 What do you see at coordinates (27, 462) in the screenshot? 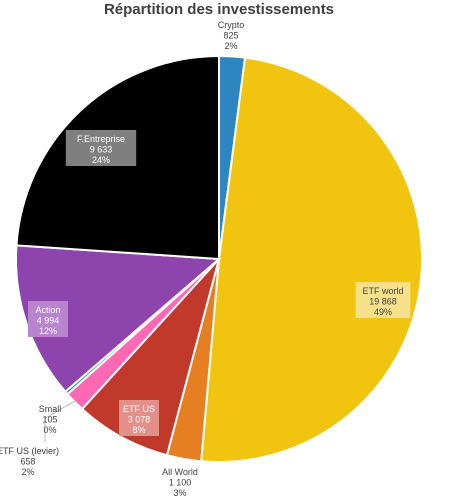
I see `data-label-etf-us-levier-value: 658` at bounding box center [27, 462].